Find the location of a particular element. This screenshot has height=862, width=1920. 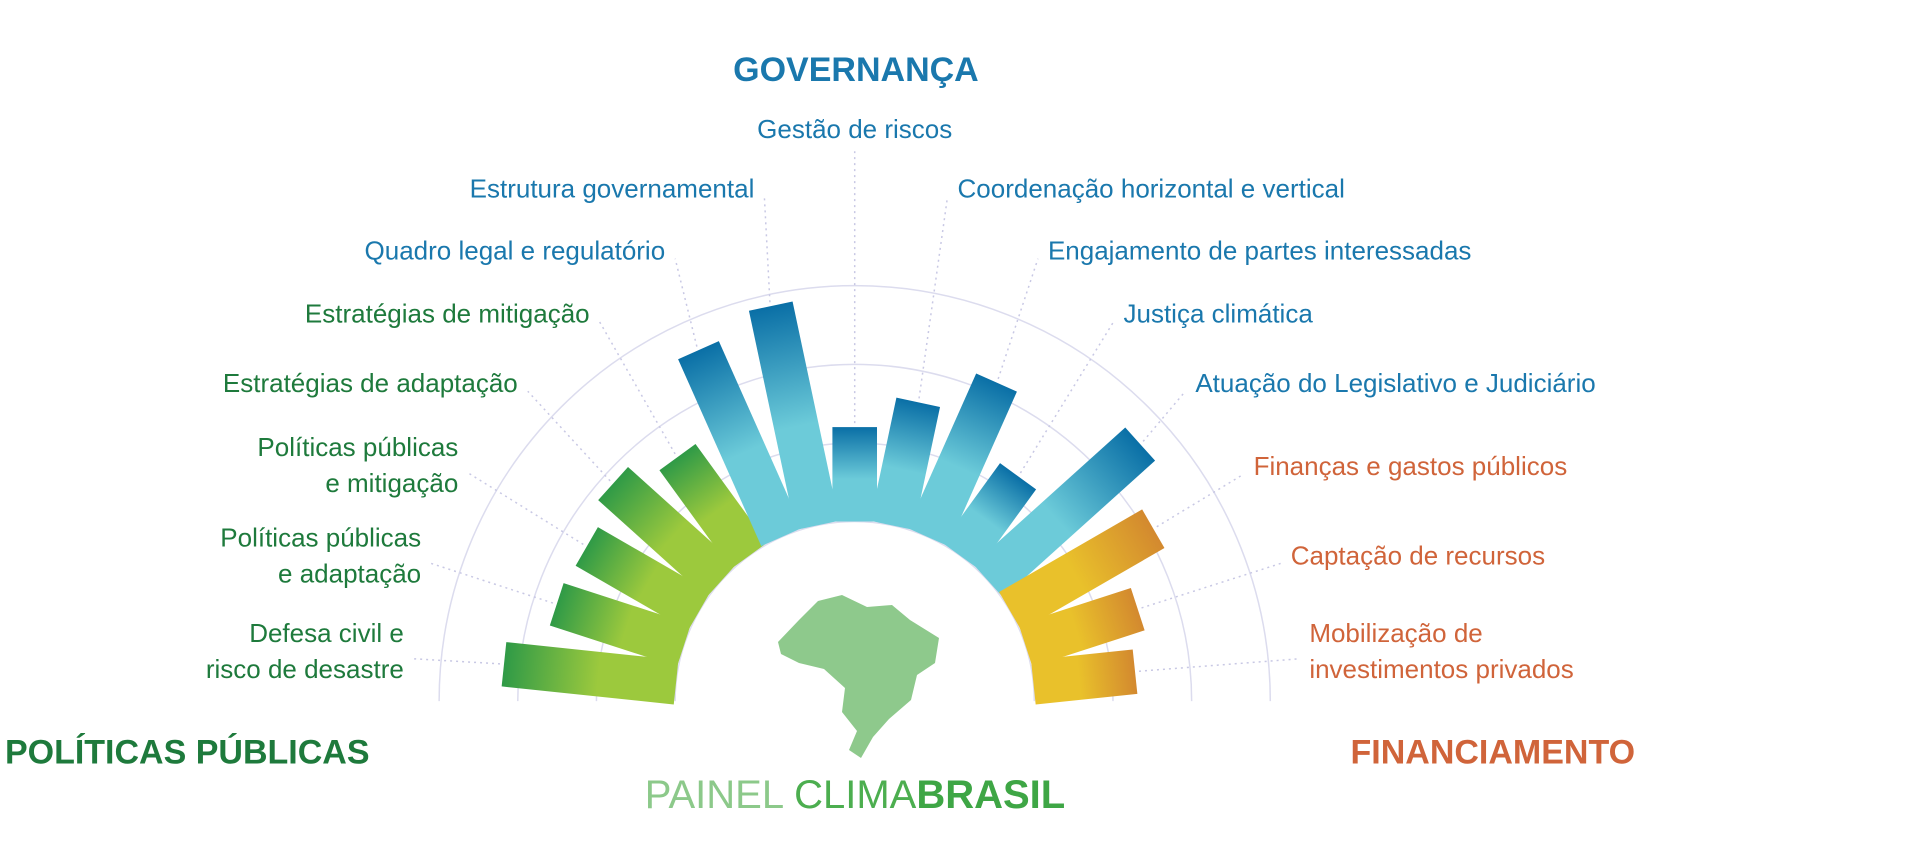

category-label: Mobilização de investimentos privados is located at coordinates (1441, 651).